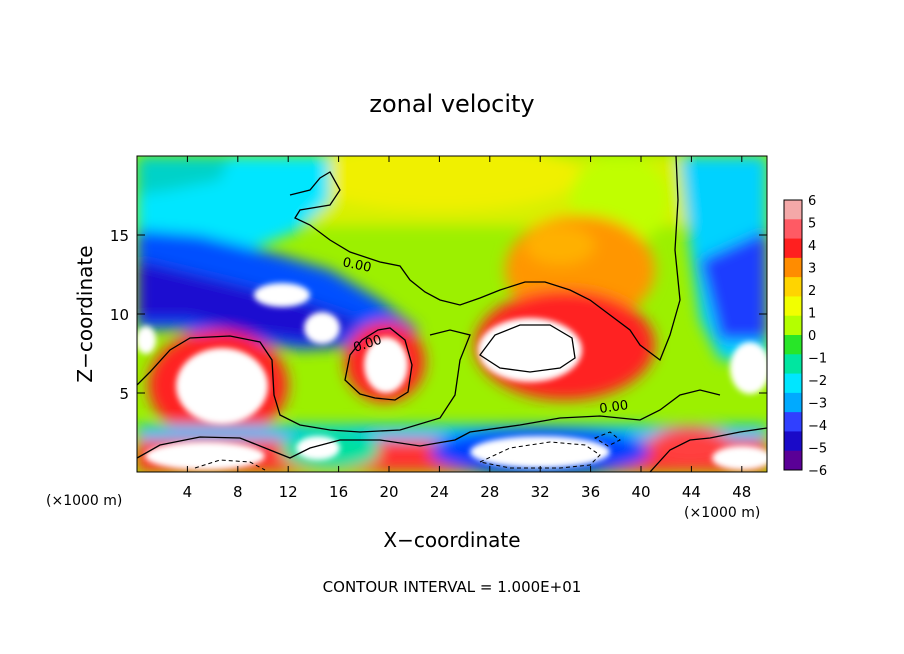 The image size is (904, 654). What do you see at coordinates (540, 492) in the screenshot?
I see `x-tick-label: 32` at bounding box center [540, 492].